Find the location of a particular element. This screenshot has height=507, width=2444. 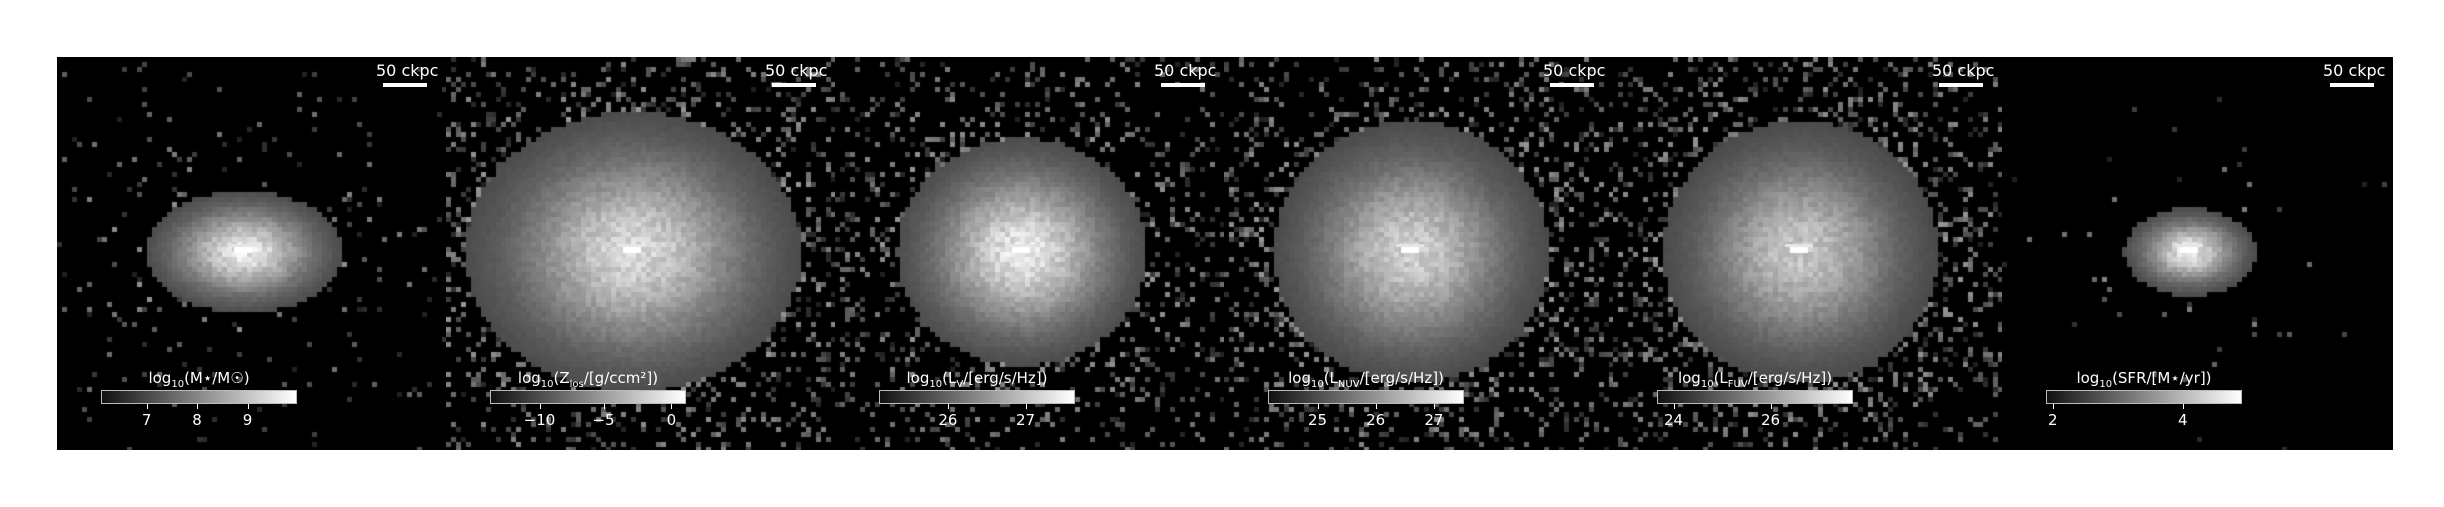

nuv-luminosity-map is located at coordinates (1418, 253).